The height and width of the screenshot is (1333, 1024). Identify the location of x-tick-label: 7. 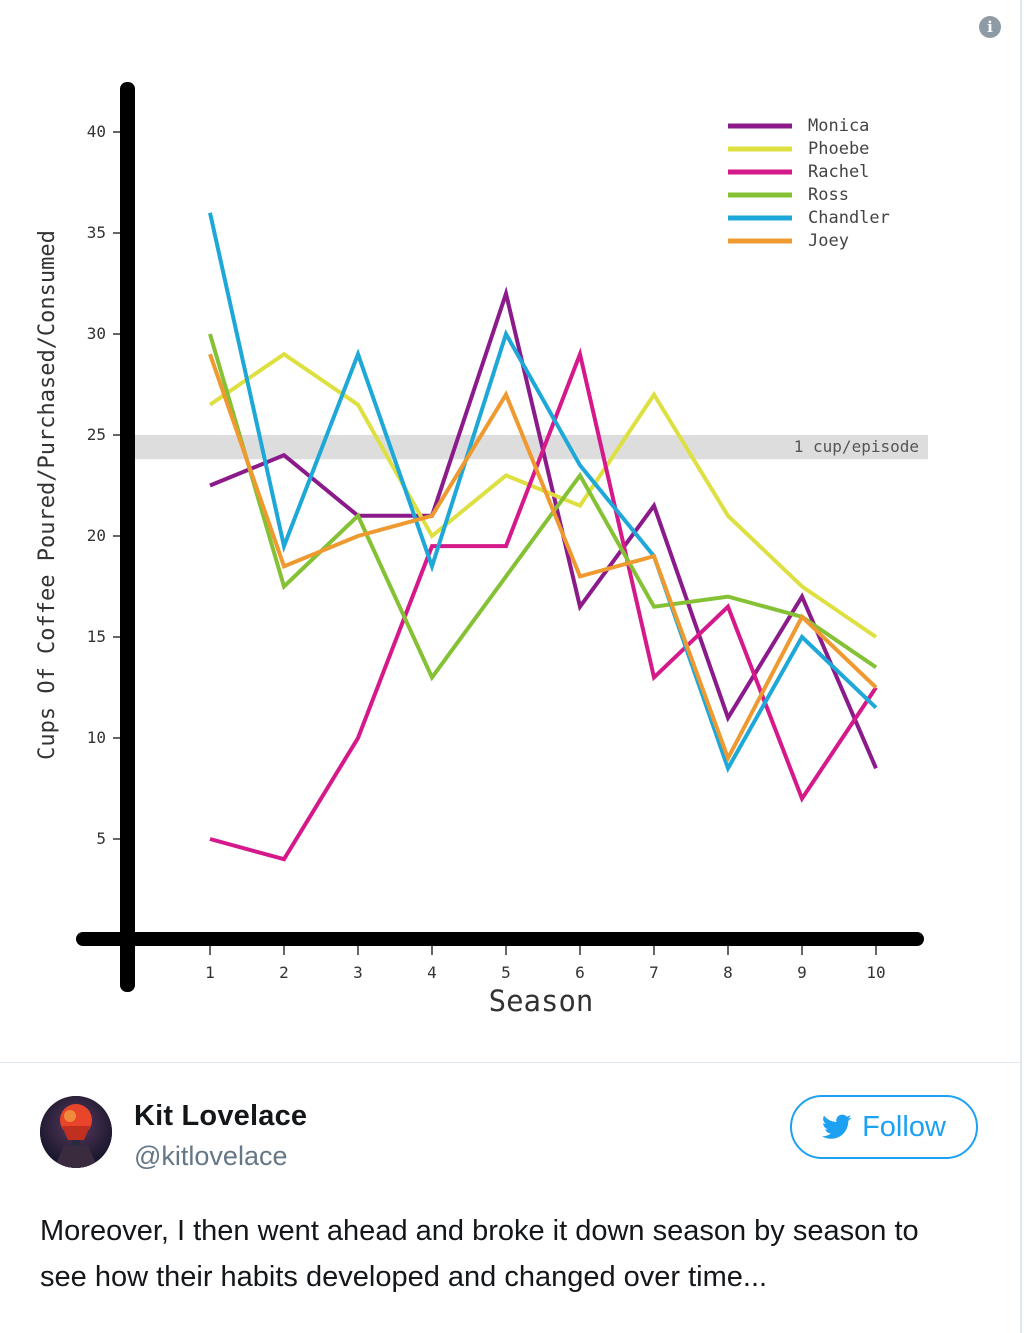
(654, 972).